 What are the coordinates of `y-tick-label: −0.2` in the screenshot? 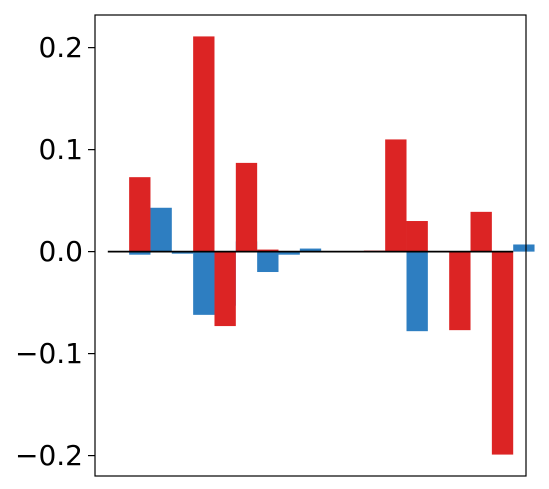 It's located at (49, 455).